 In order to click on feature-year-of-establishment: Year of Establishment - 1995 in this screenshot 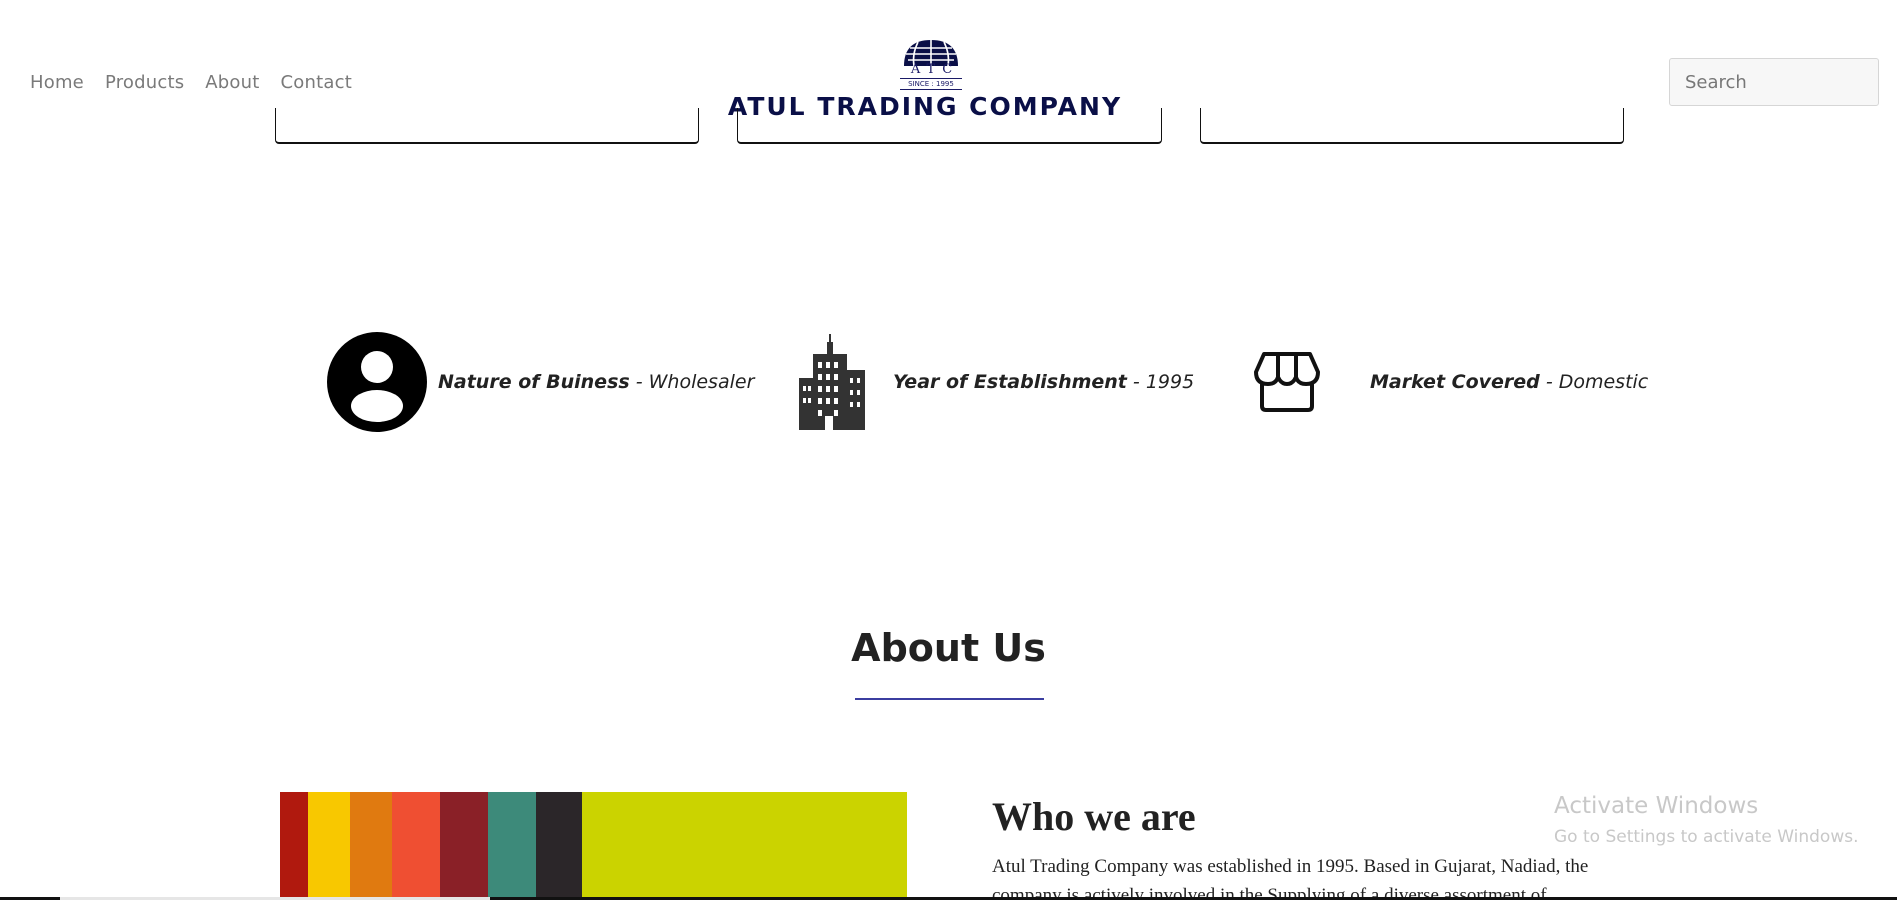, I will do `click(995, 382)`.